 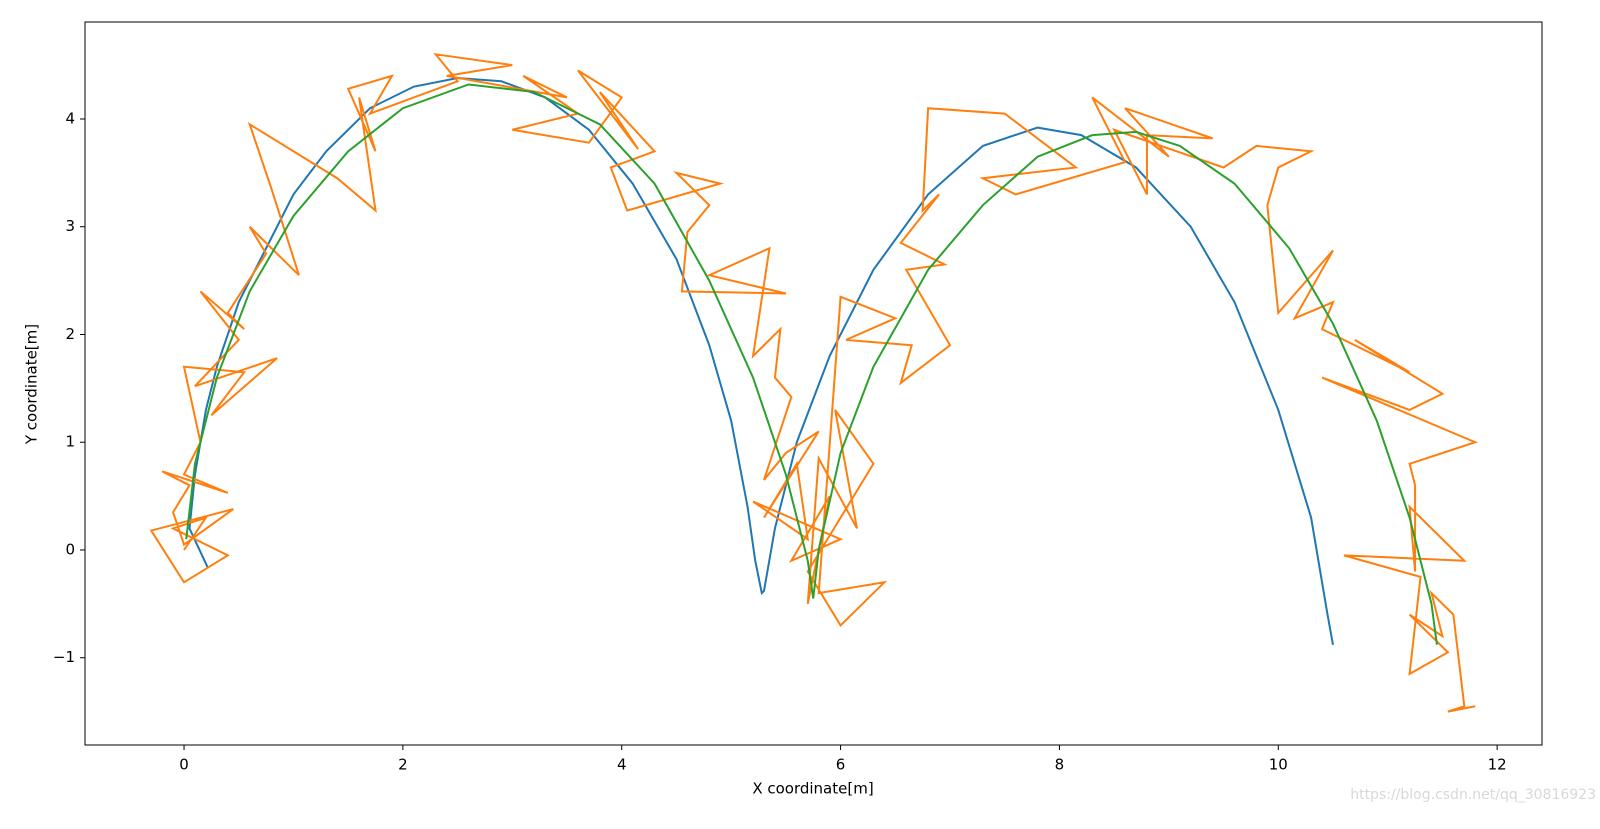 What do you see at coordinates (841, 765) in the screenshot?
I see `x-tick-label: 6` at bounding box center [841, 765].